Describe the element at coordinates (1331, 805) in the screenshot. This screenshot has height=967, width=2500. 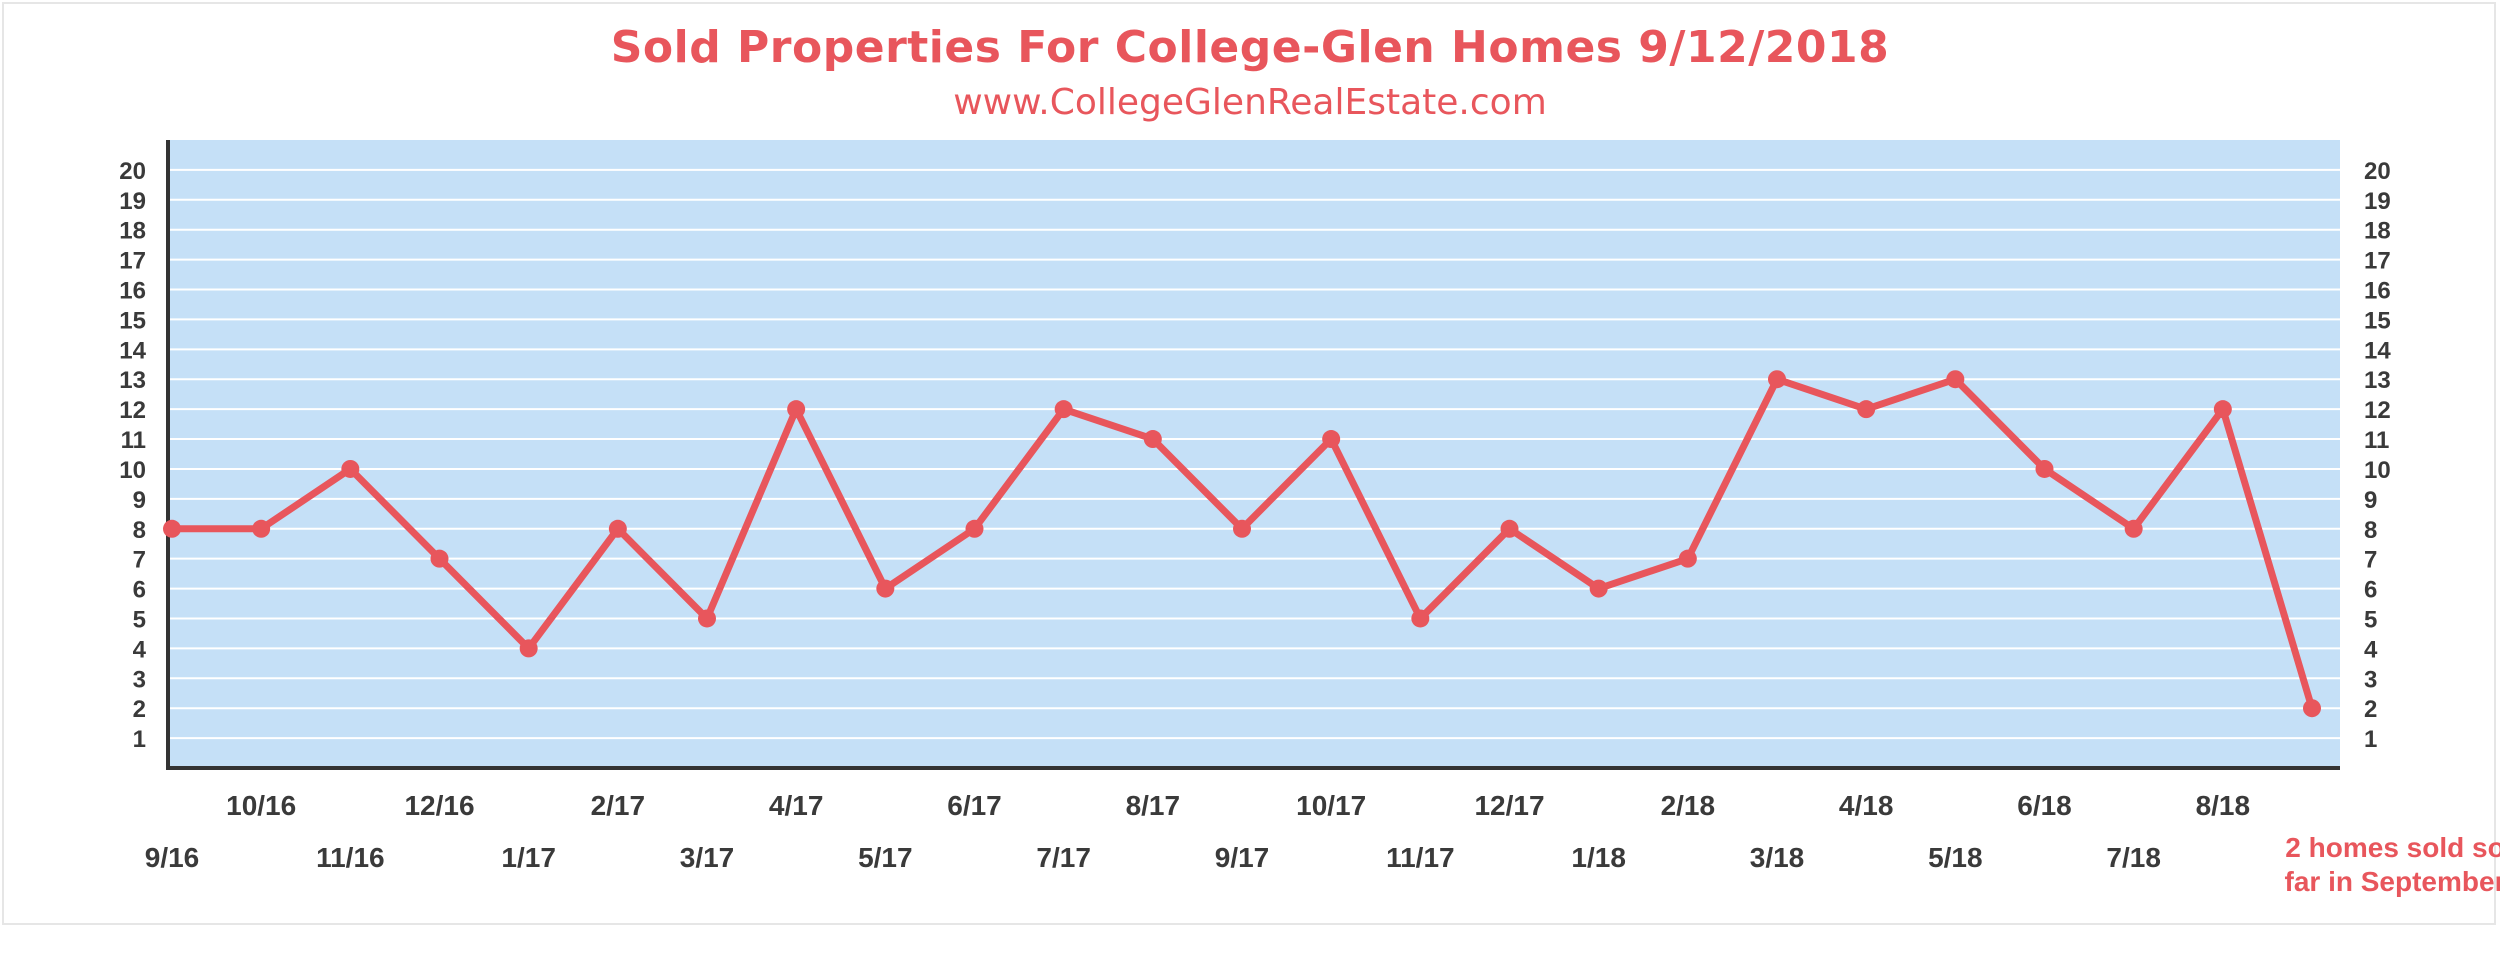
I see `x-tick-label: 10/17` at that location.